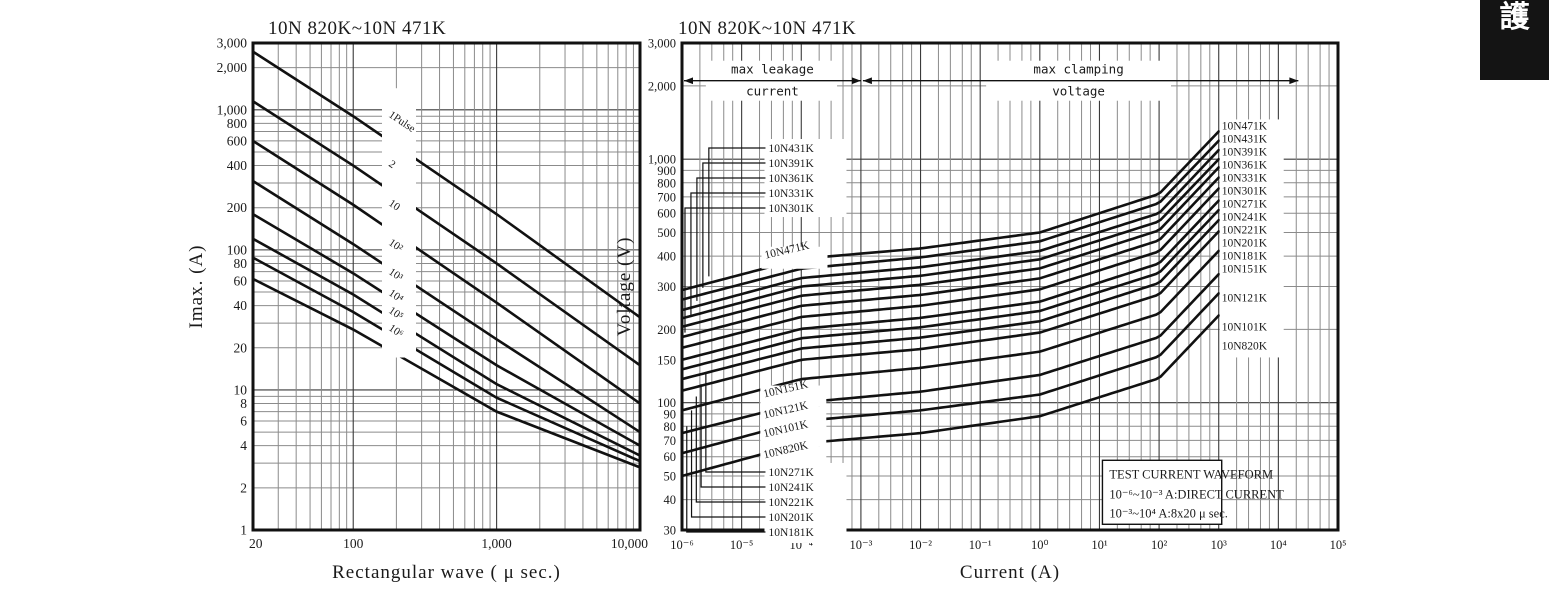 The image size is (1549, 596). Describe the element at coordinates (950, 311) in the screenshot. I see `curve-10N181K` at that location.